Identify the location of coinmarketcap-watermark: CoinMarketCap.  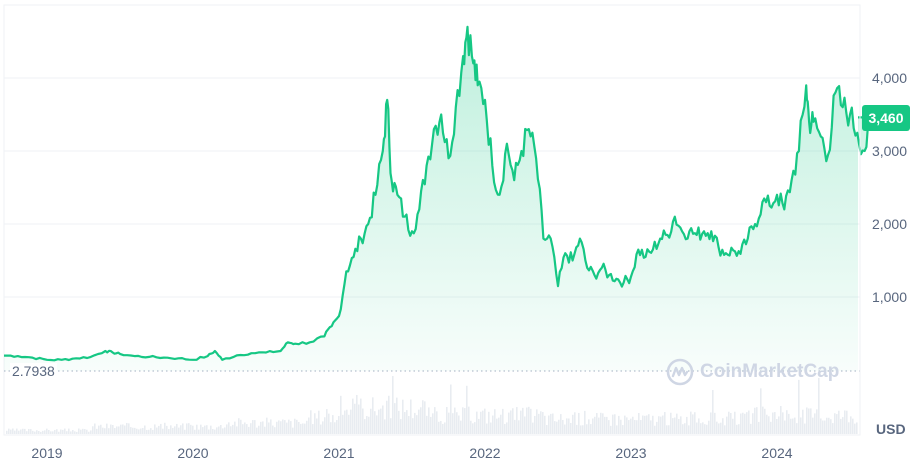
(752, 372).